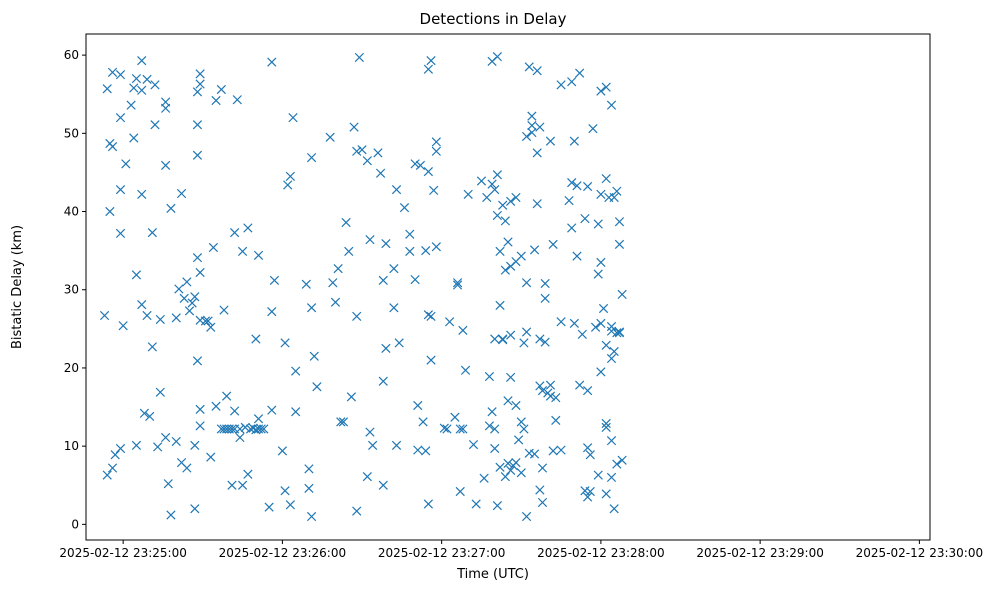  Describe the element at coordinates (71, 212) in the screenshot. I see `y-tick-label: 40` at that location.